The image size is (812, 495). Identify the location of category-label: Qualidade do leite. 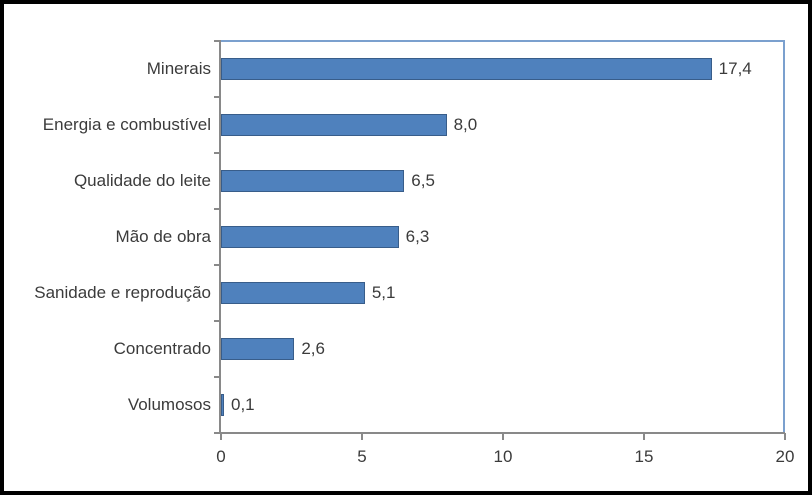
(142, 180).